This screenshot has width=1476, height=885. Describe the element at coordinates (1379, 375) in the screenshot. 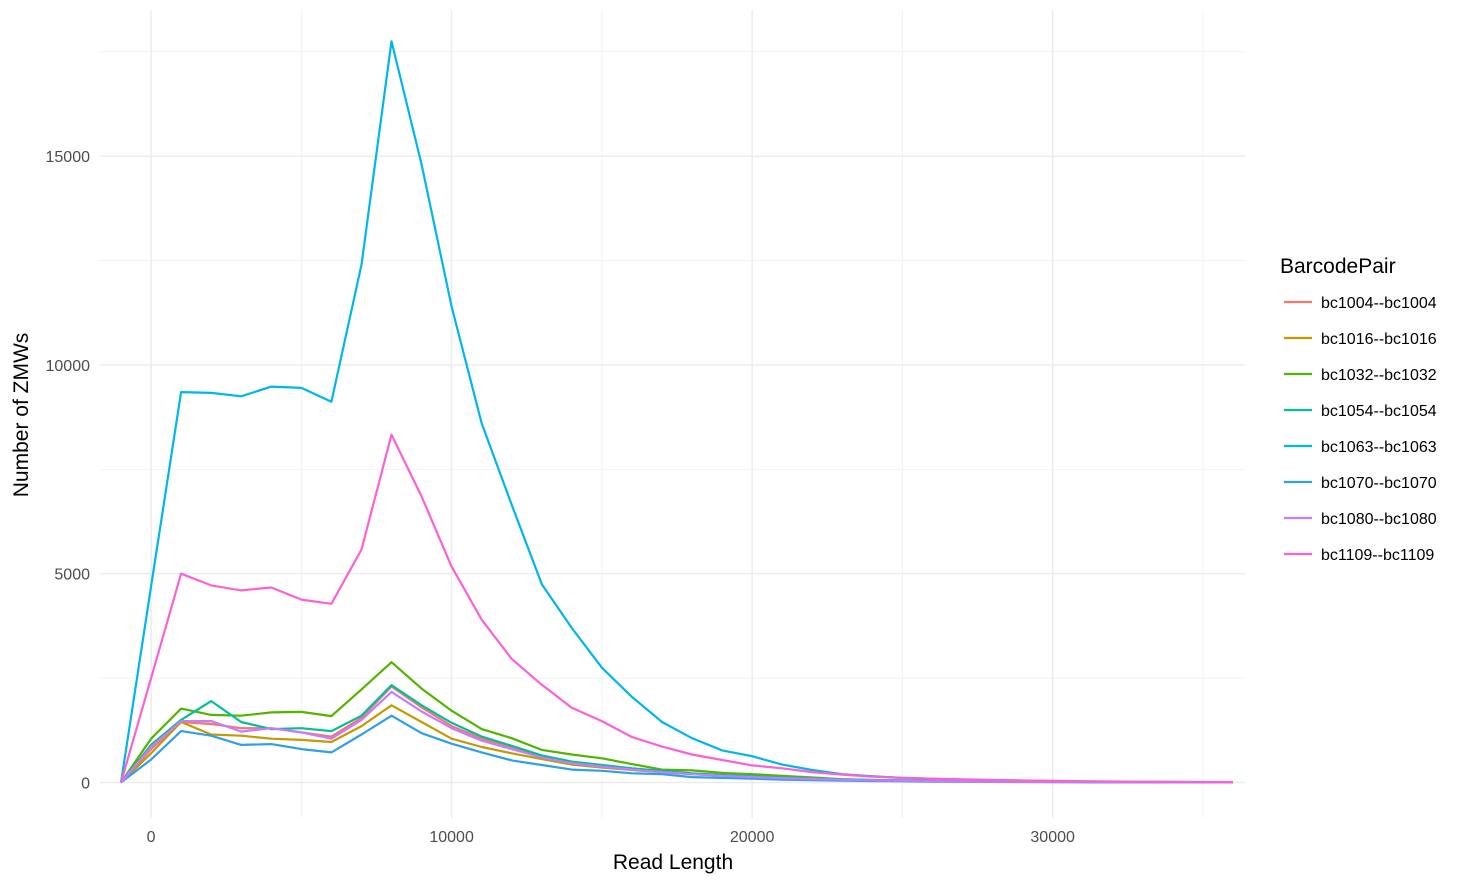

I see `legend-label: bc1032--bc1032` at that location.